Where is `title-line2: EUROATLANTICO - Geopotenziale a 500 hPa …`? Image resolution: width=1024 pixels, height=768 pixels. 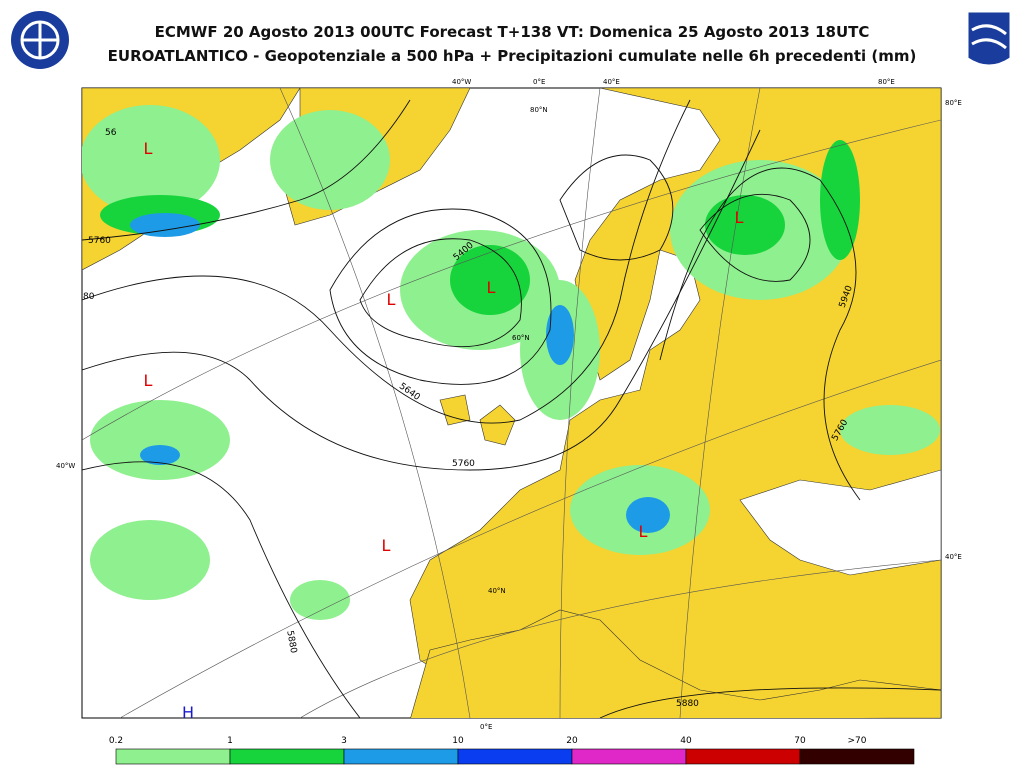
title-line2: EUROATLANTICO - Geopotenziale a 500 hPa … is located at coordinates (512, 56).